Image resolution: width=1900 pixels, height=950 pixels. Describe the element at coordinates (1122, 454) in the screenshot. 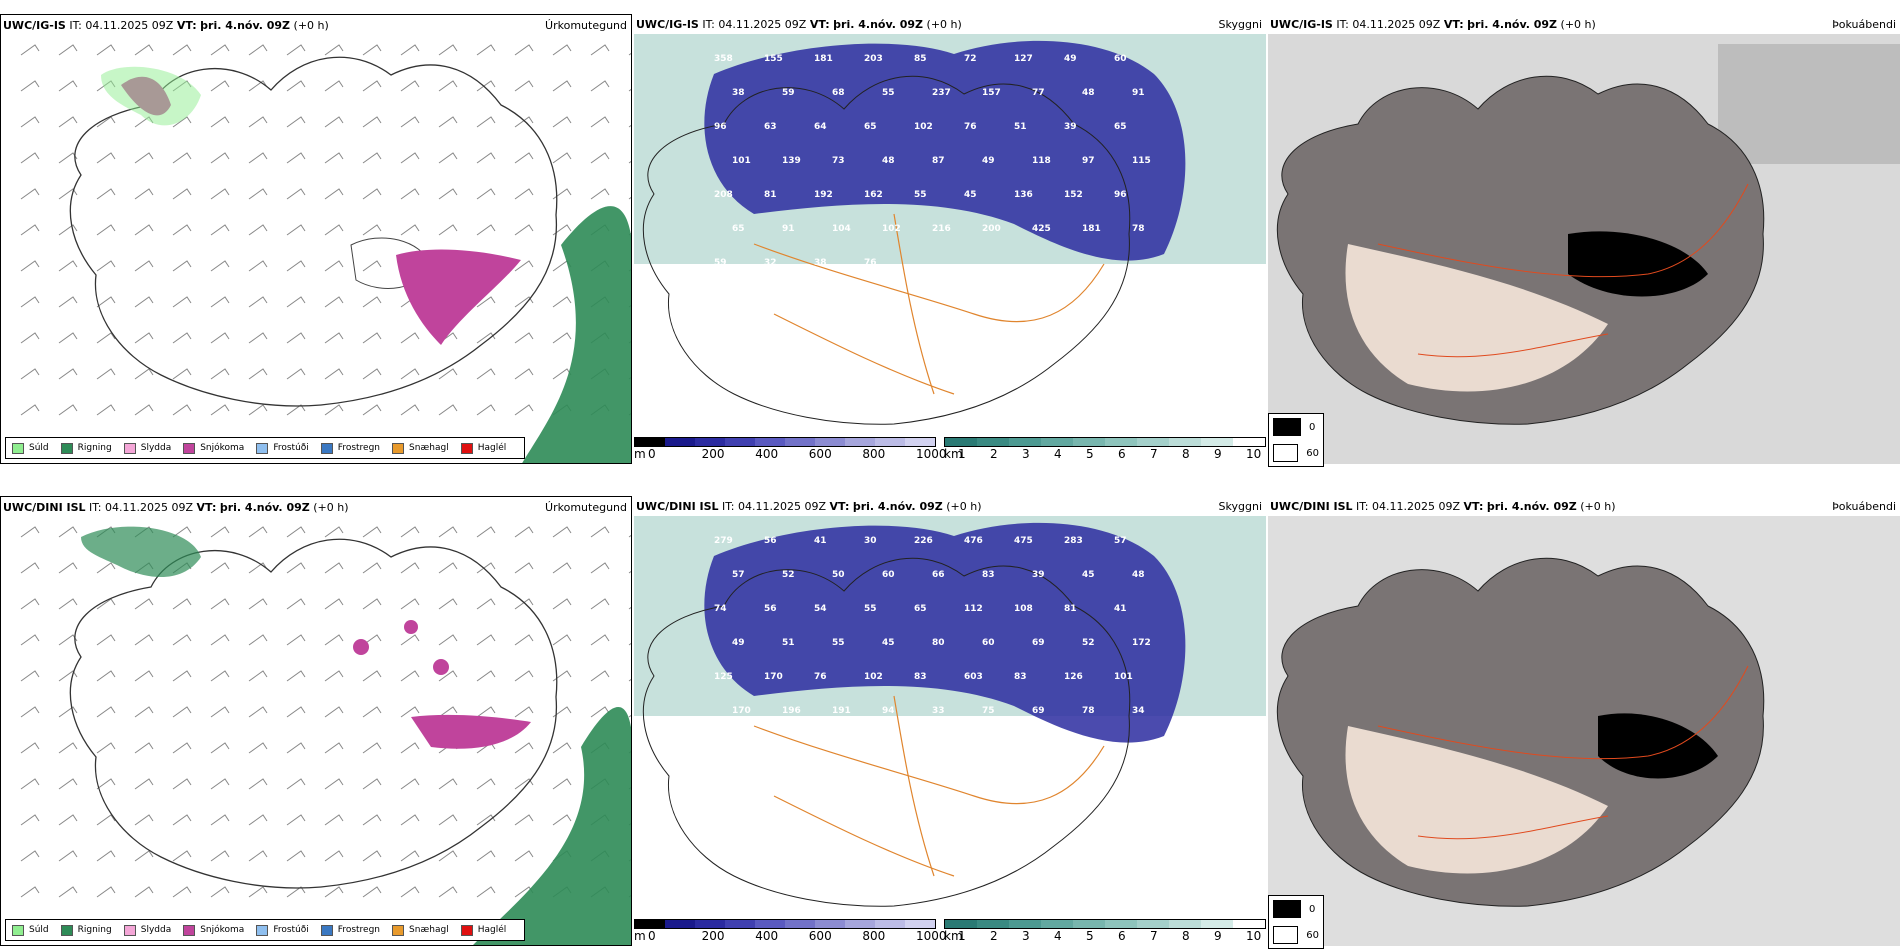

I see `colorbar-tick: 6` at that location.